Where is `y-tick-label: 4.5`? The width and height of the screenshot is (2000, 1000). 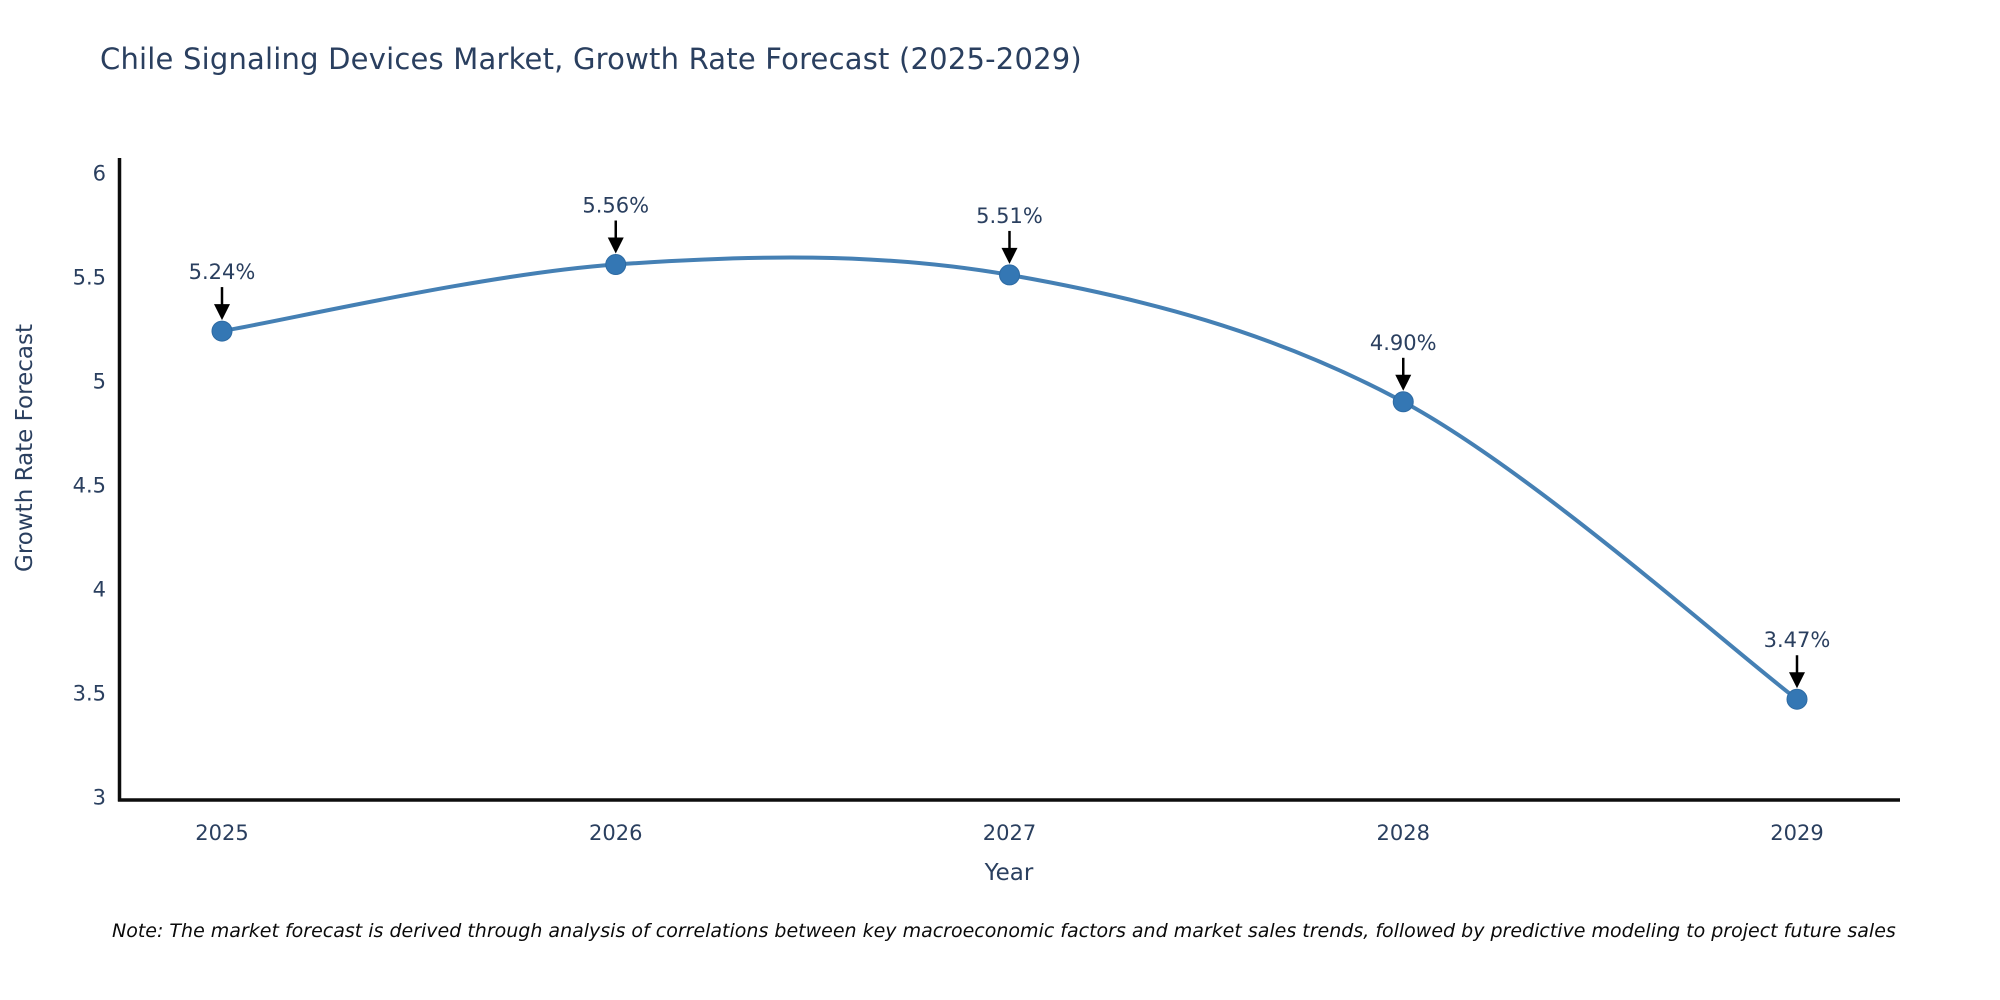
y-tick-label: 4.5 is located at coordinates (89, 486).